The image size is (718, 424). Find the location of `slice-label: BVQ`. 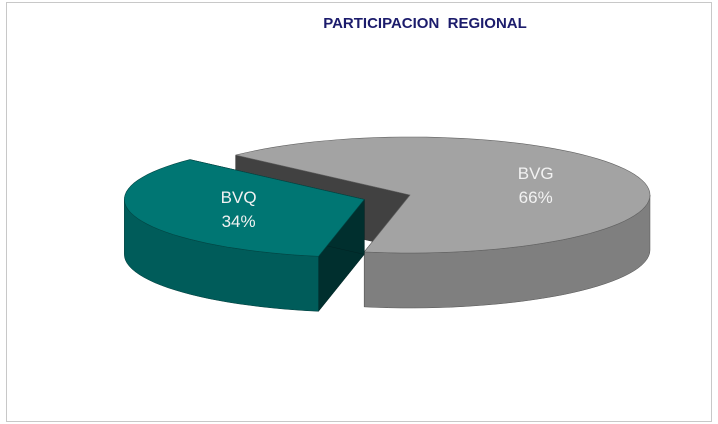

slice-label: BVQ is located at coordinates (239, 197).